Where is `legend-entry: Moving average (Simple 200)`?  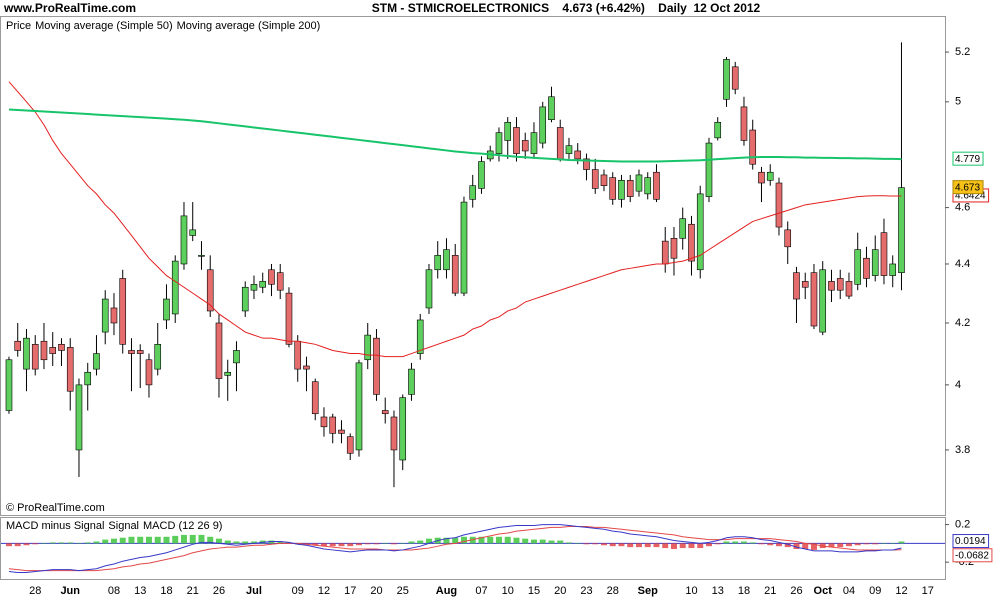 legend-entry: Moving average (Simple 200) is located at coordinates (249, 26).